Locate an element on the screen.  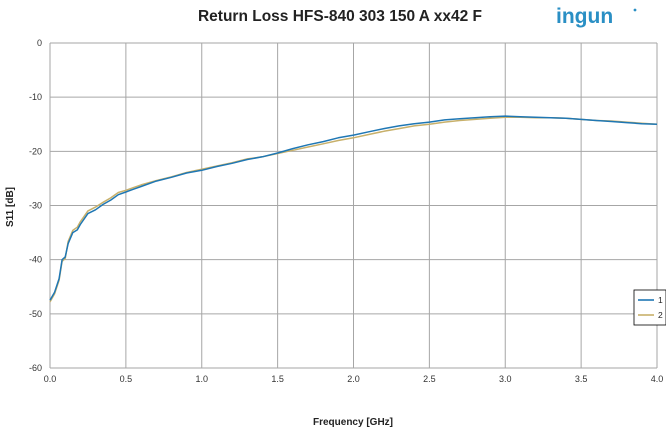
x-tick-label: 0.0 is located at coordinates (50, 379).